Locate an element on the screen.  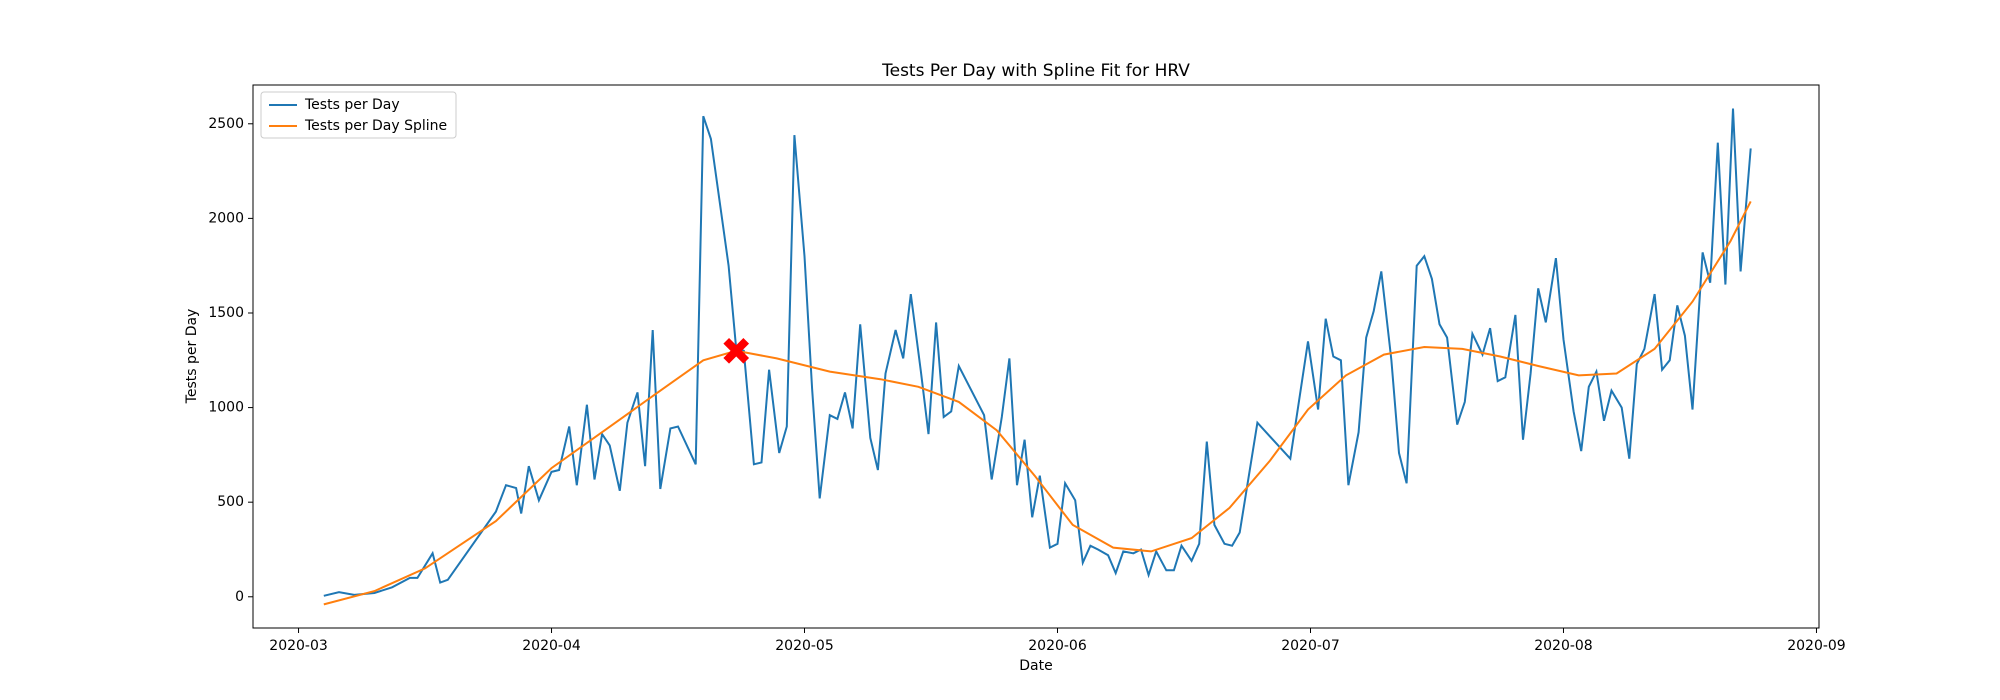
legend-label: Tests per Day is located at coordinates (352, 105).